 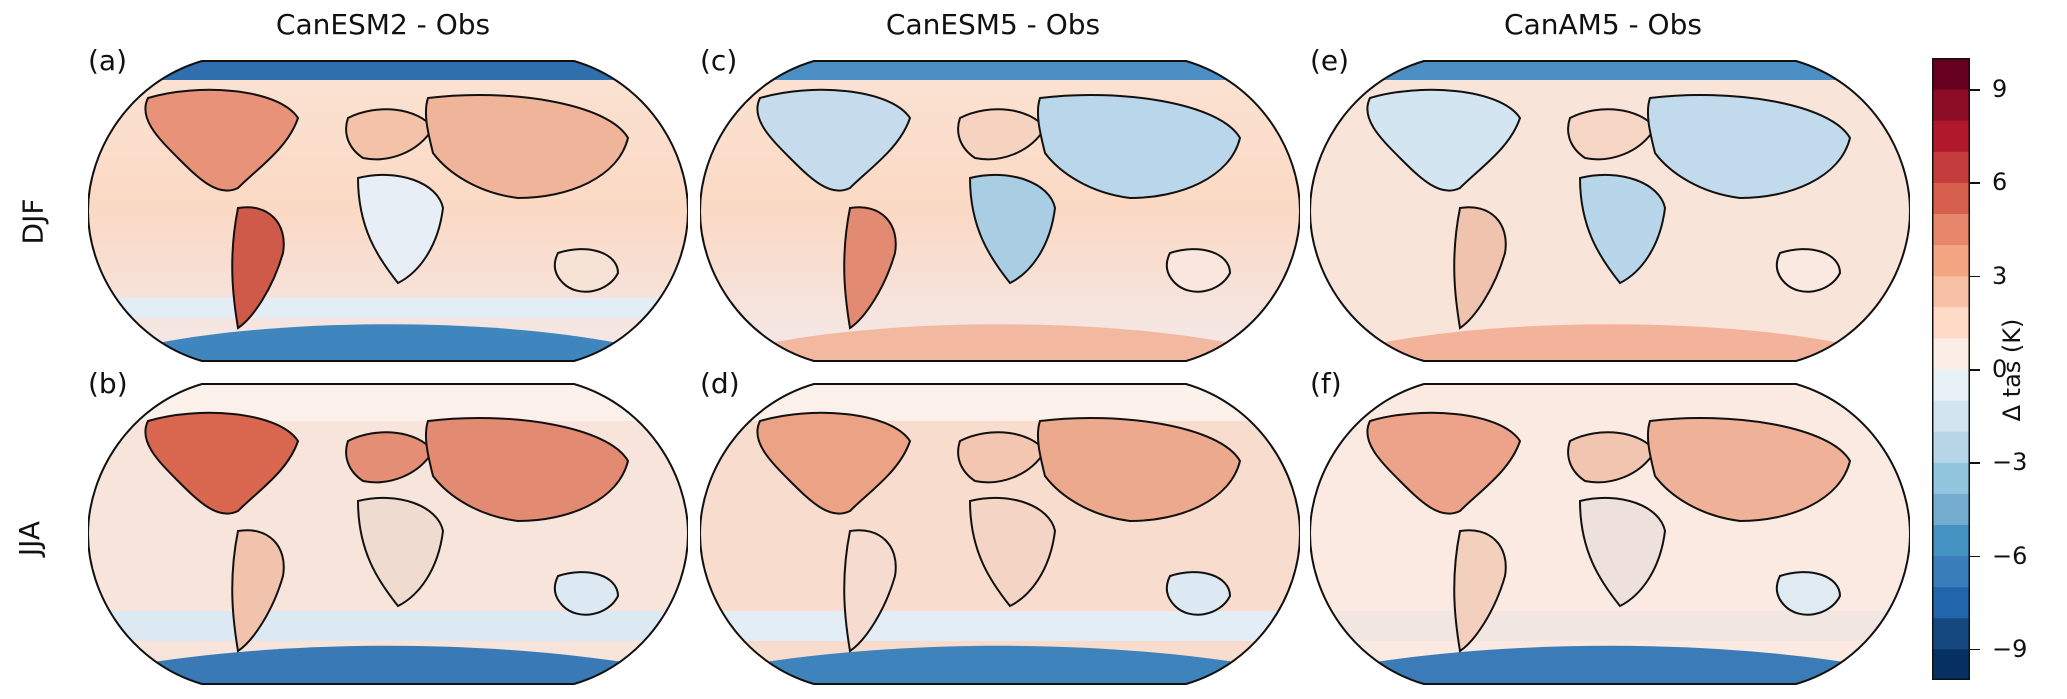 I want to click on colorbar-tick-label: −6, so click(x=2010, y=555).